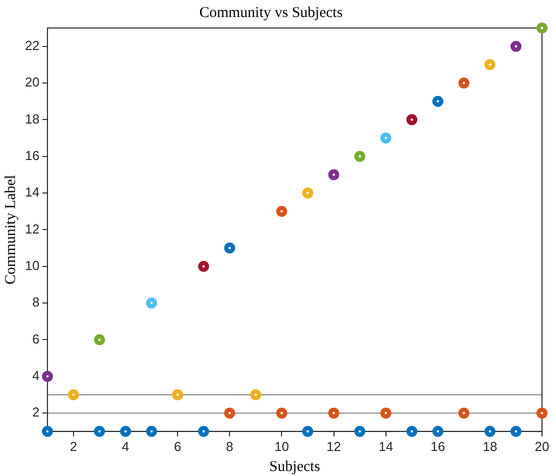 This screenshot has width=556, height=476. I want to click on chart-title: Community vs Subjects, so click(271, 12).